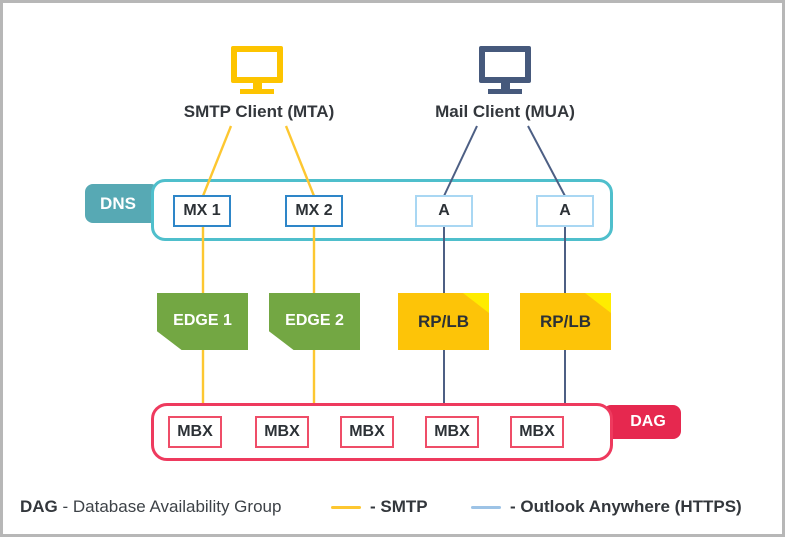 This screenshot has height=537, width=785. Describe the element at coordinates (505, 111) in the screenshot. I see `mail-client-label: Mail Client (MUA)` at that location.